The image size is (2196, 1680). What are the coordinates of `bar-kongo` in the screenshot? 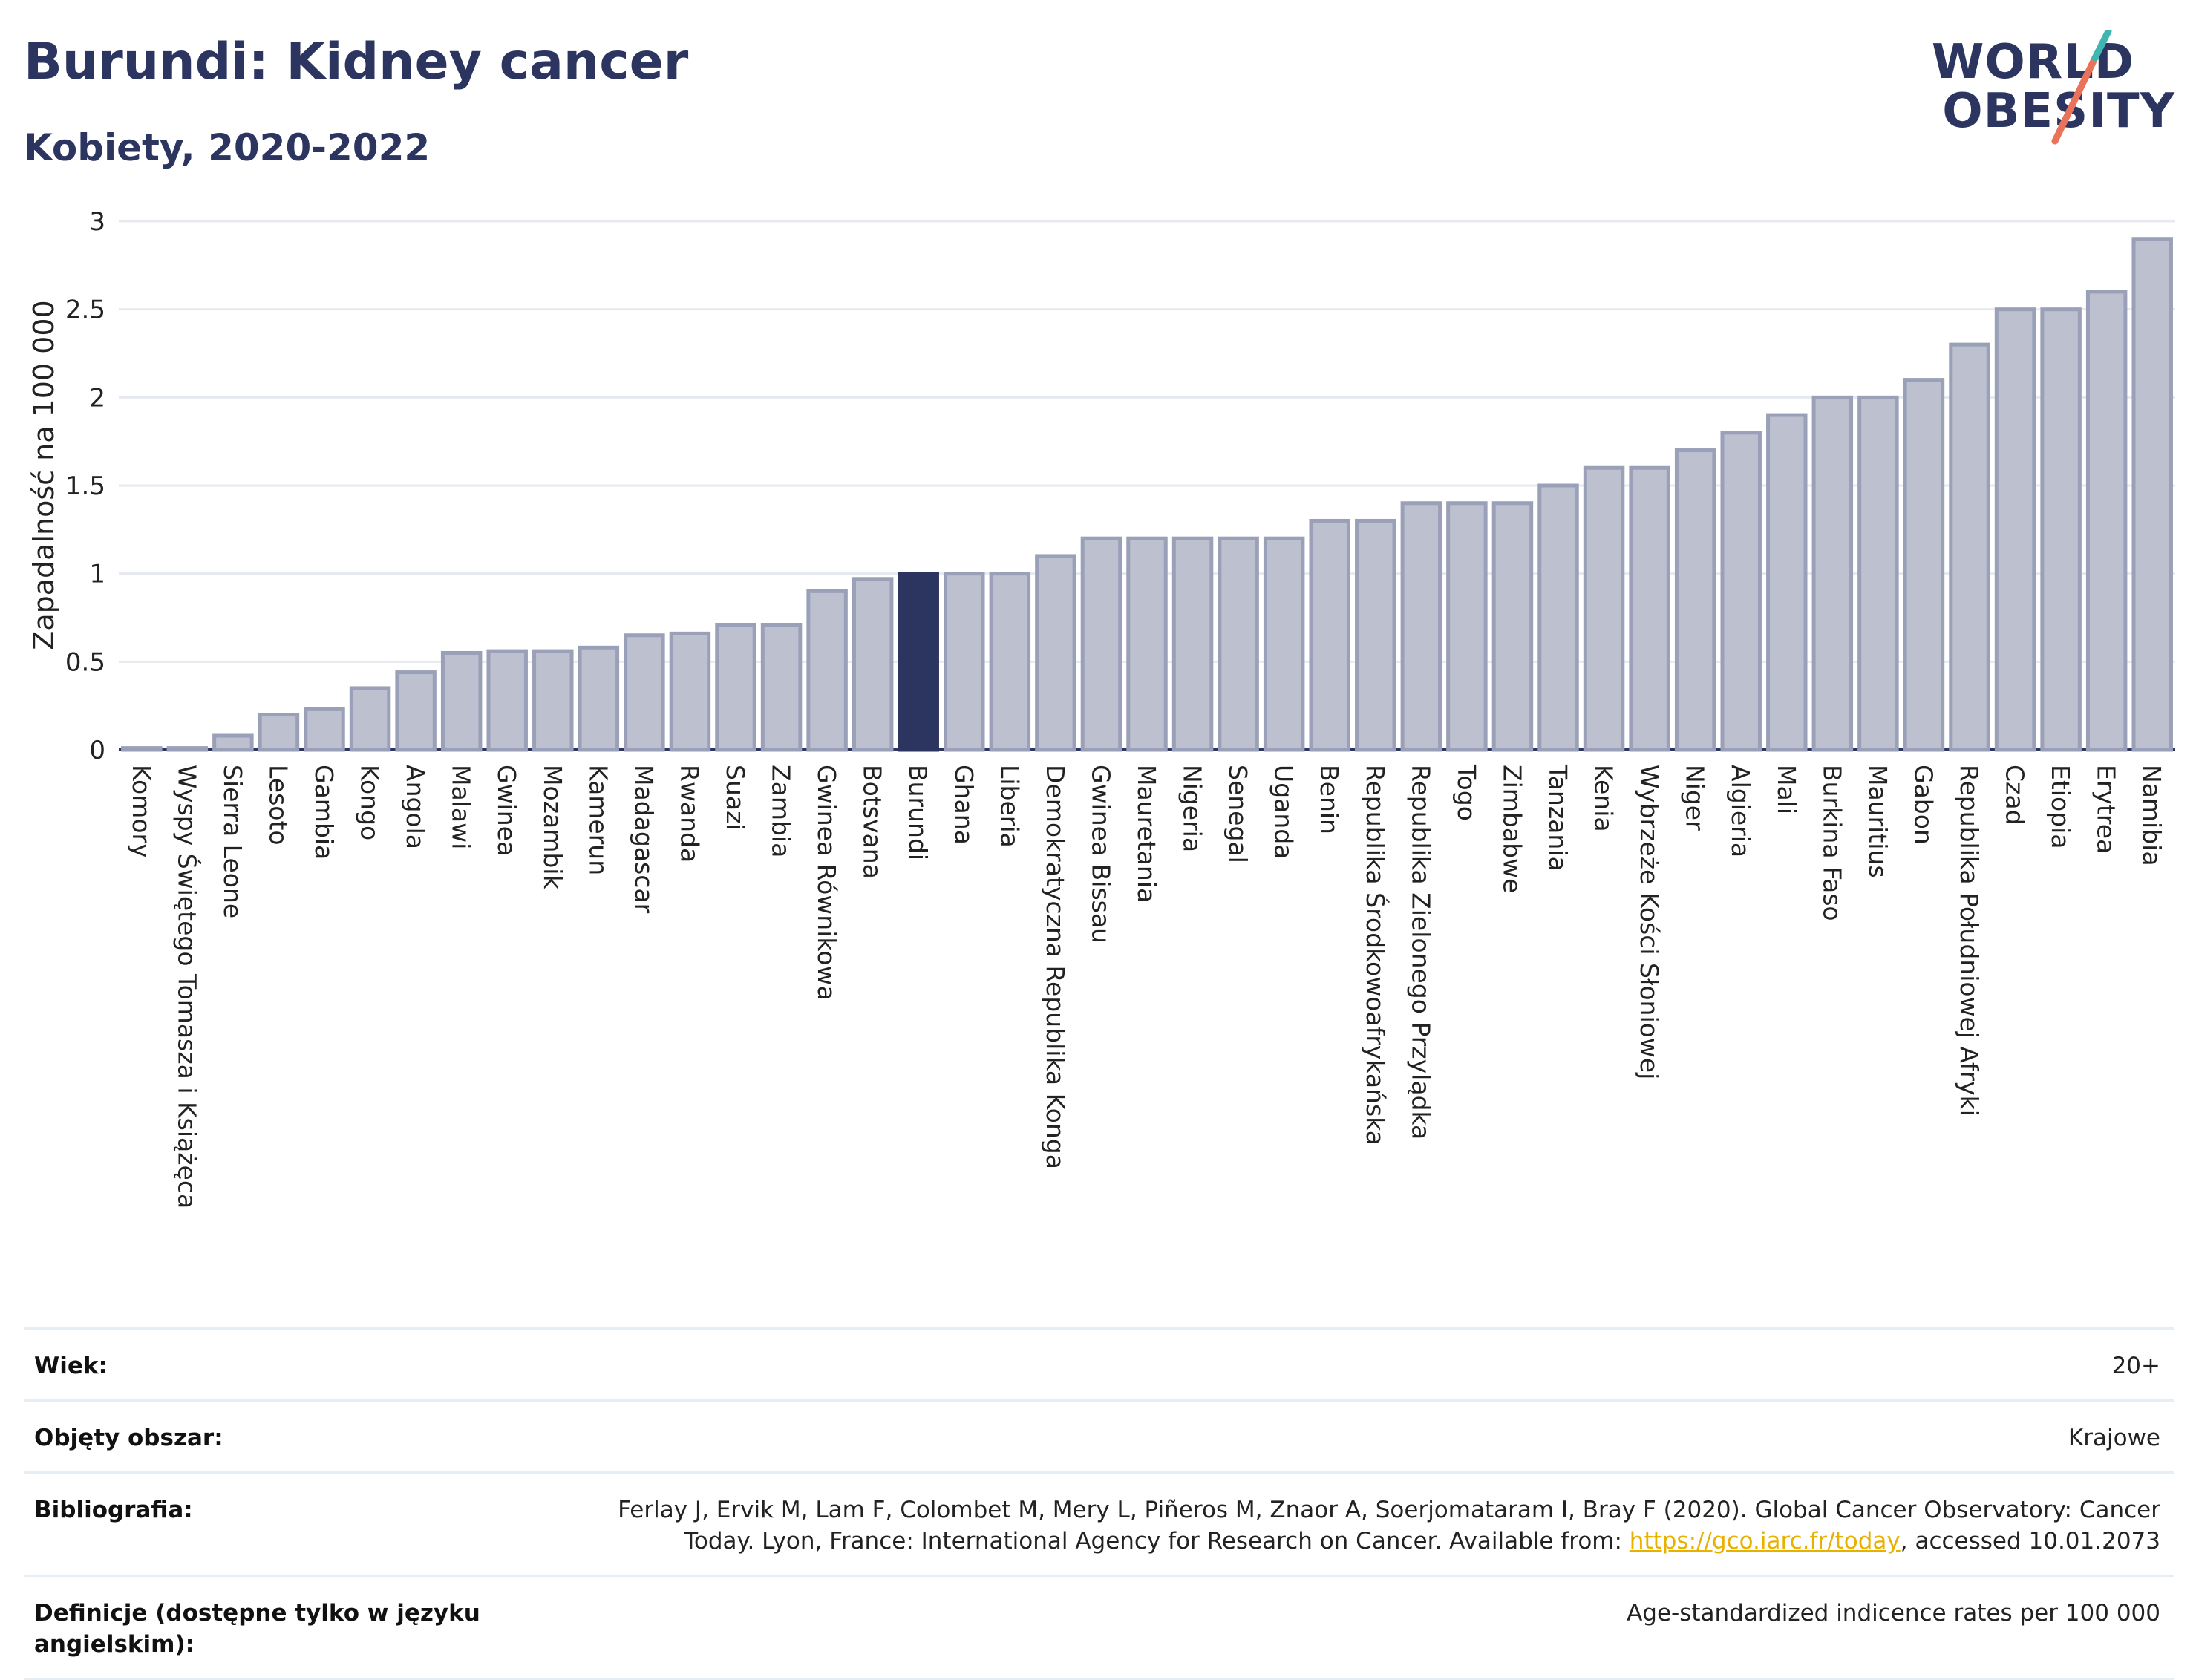 It's located at (370, 719).